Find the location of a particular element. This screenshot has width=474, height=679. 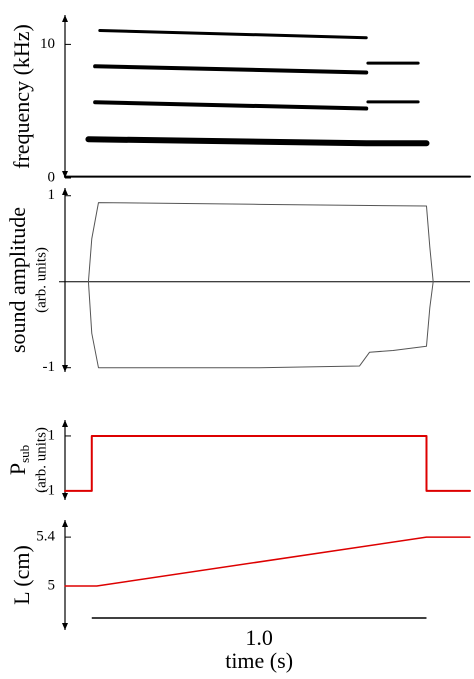

x-axis-label: time (s) is located at coordinates (259, 660).